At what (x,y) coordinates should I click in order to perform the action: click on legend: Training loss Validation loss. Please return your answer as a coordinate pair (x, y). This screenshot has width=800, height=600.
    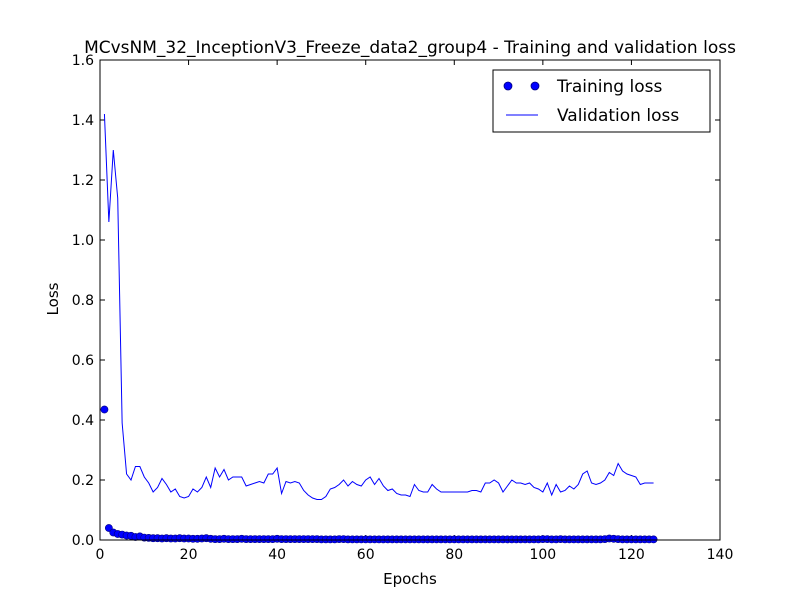
    Looking at the image, I should click on (601, 101).